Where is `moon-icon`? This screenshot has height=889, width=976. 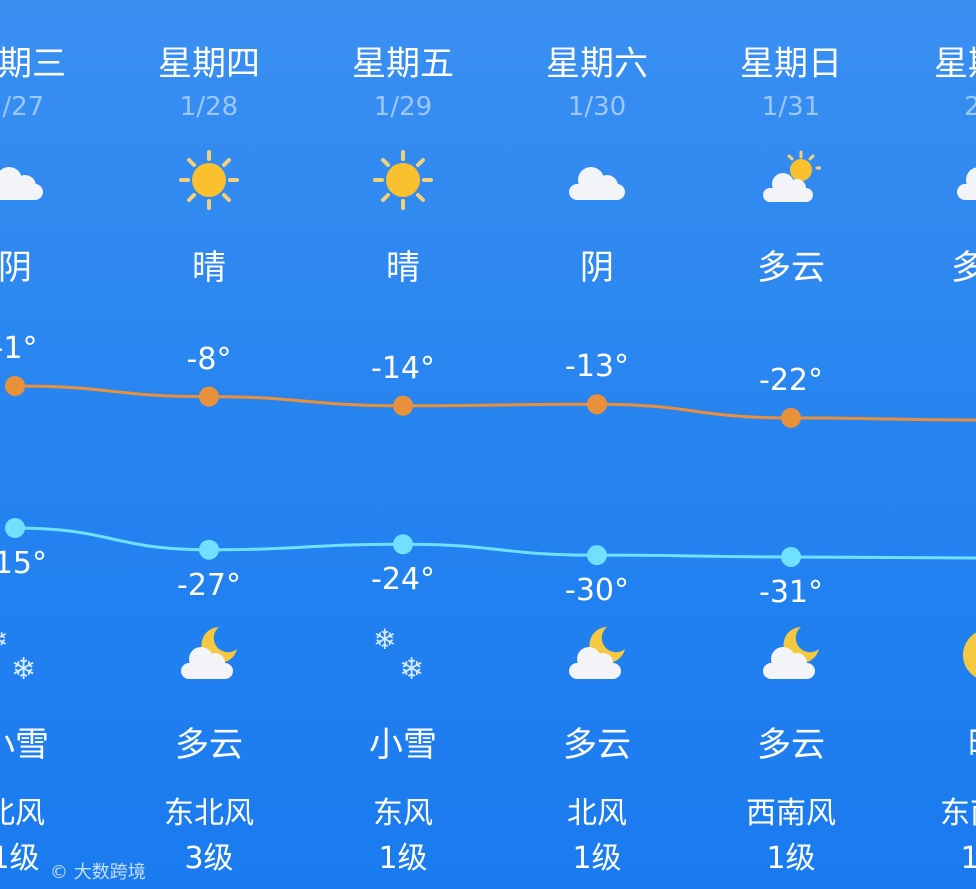 moon-icon is located at coordinates (965, 655).